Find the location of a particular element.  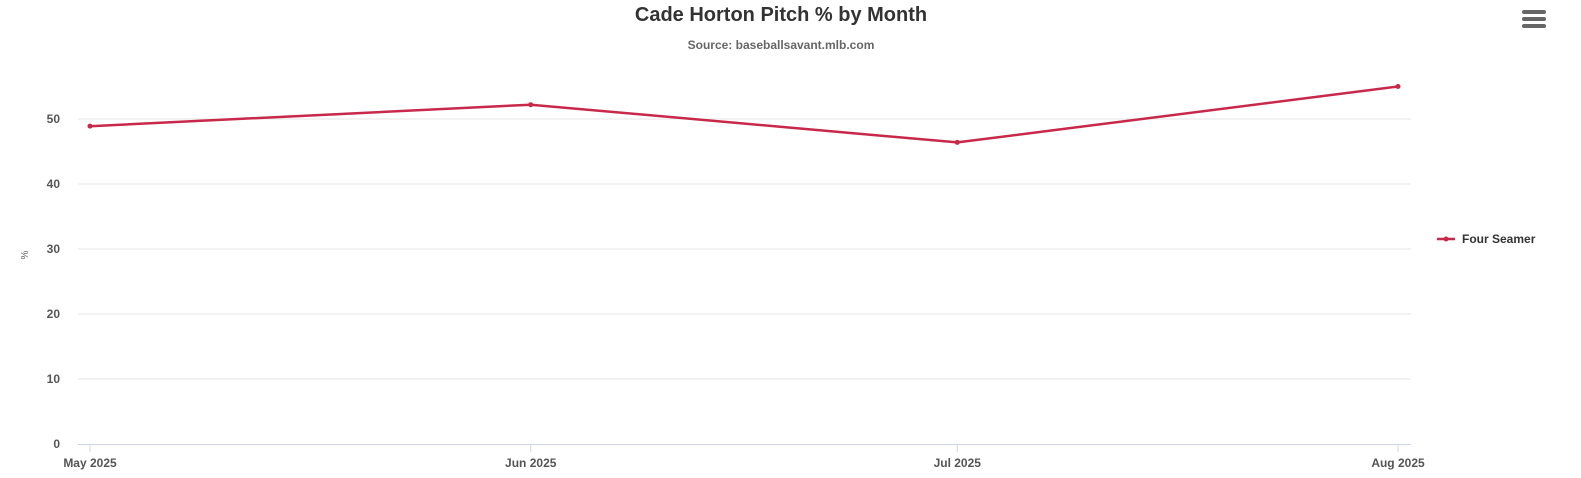

y-tick-label: 40 is located at coordinates (54, 184).